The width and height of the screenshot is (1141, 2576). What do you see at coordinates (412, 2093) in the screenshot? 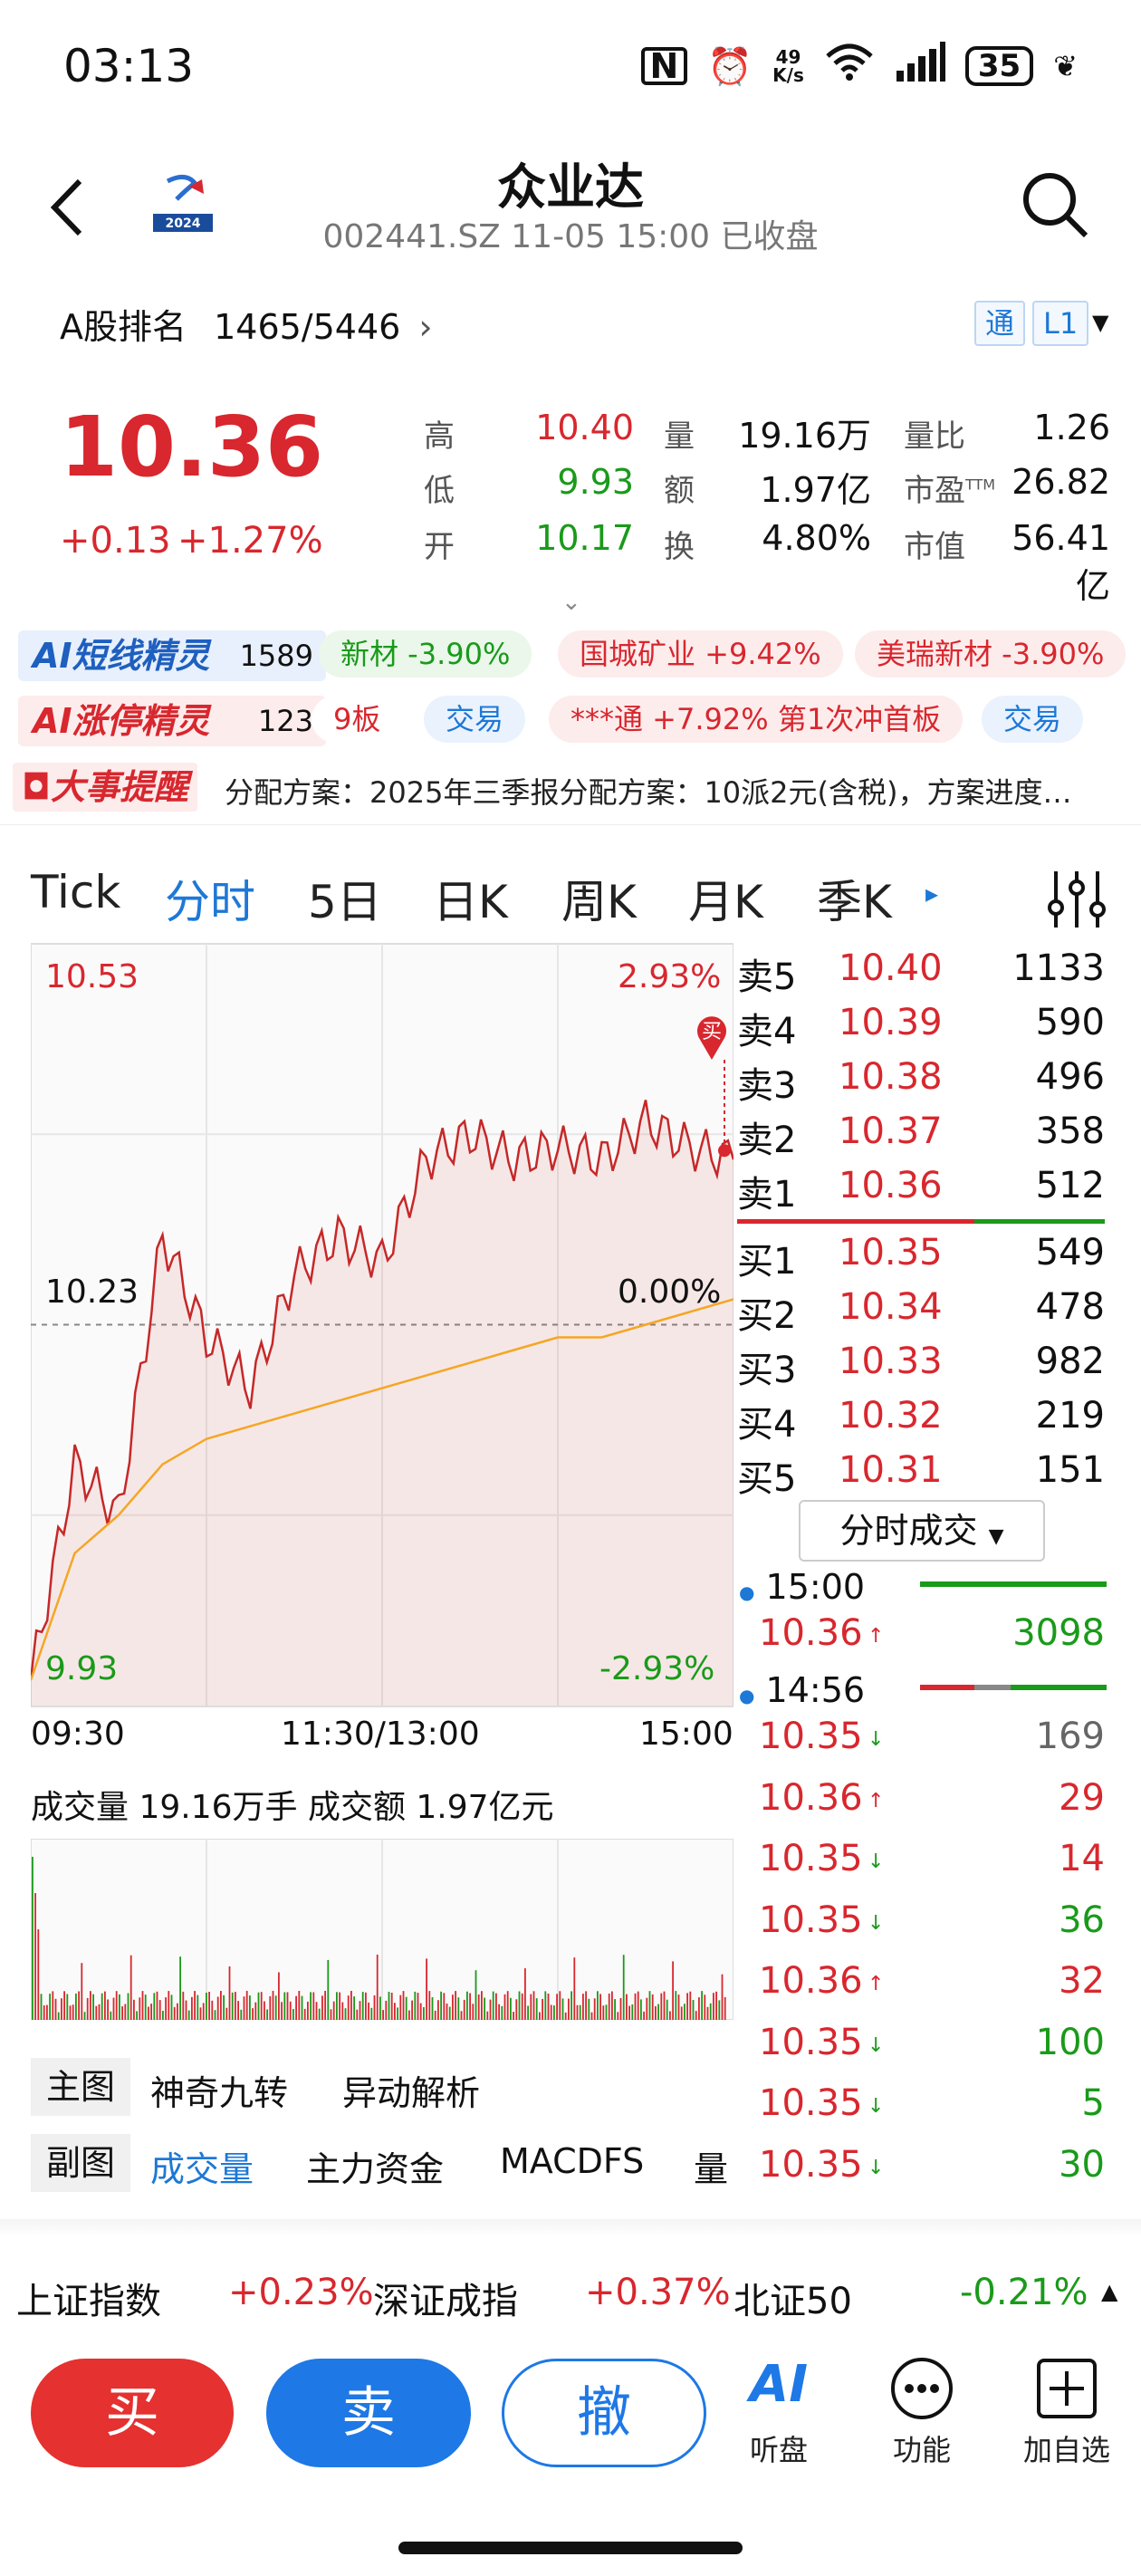
I see `indicator-anomaly: 异动解析` at bounding box center [412, 2093].